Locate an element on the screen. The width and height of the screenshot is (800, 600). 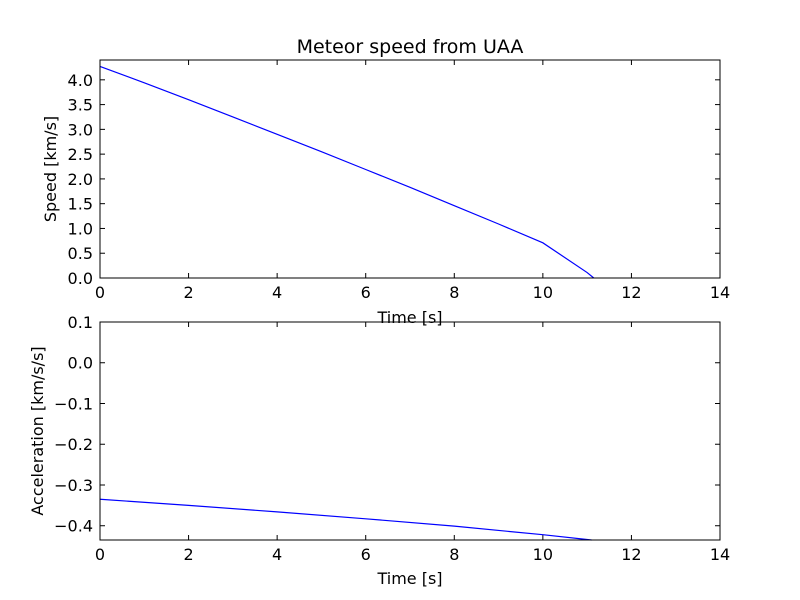
acceleration-x-tick-label: 10 is located at coordinates (543, 554).